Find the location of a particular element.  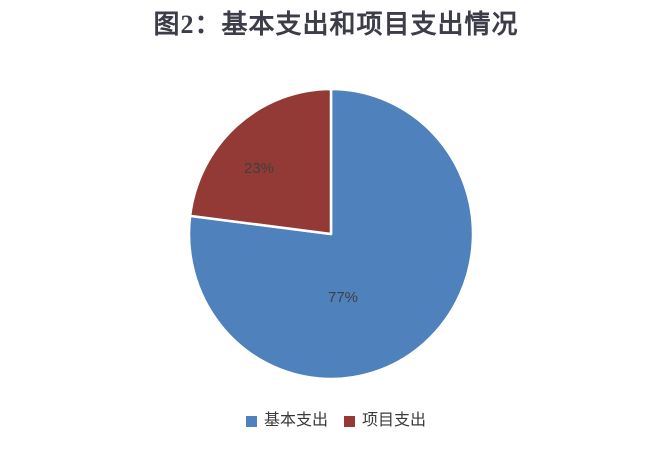

pie-data-label-1: 23% is located at coordinates (259, 168).